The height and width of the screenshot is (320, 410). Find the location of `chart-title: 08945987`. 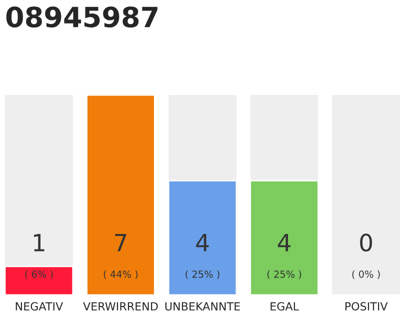

chart-title: 08945987 is located at coordinates (82, 17).